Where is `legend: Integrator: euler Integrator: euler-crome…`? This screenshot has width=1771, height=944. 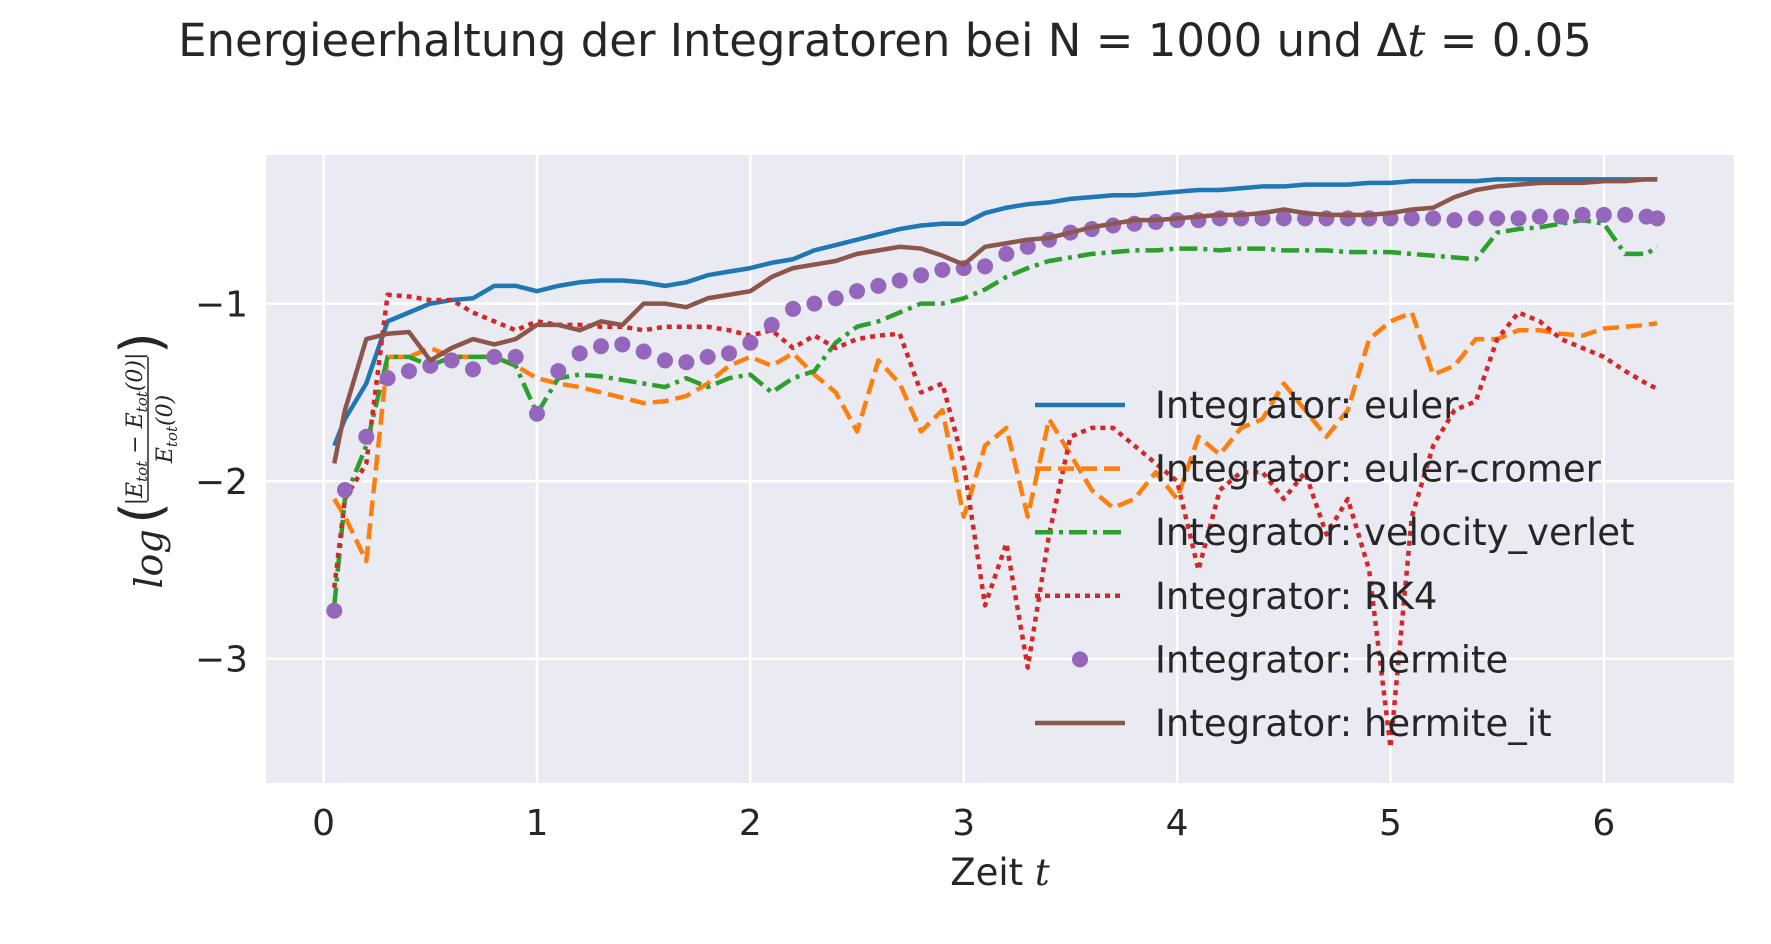
legend: Integrator: euler Integrator: euler-crome… is located at coordinates (1334, 564).